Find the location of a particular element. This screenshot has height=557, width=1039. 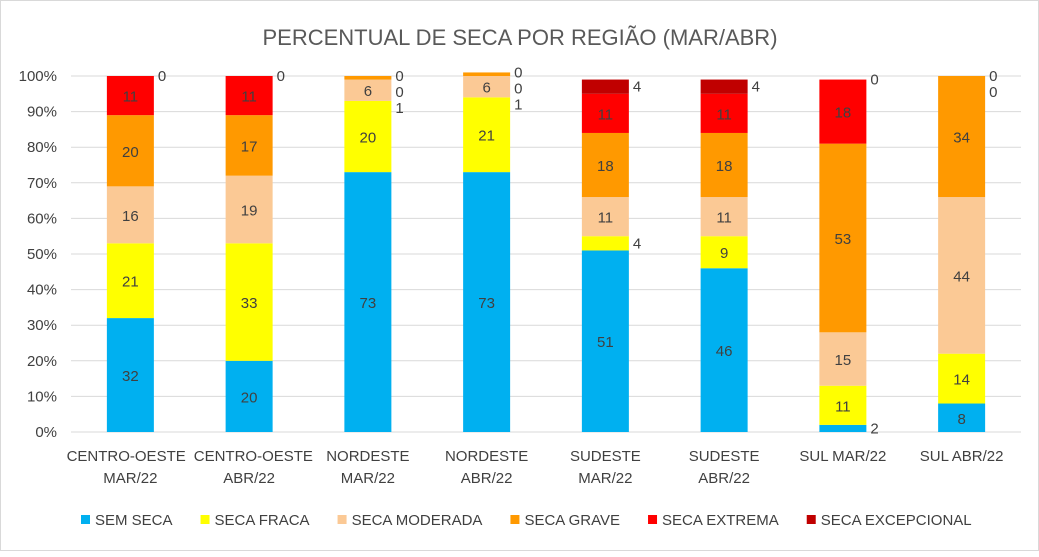

data-label: 6 is located at coordinates (368, 91).